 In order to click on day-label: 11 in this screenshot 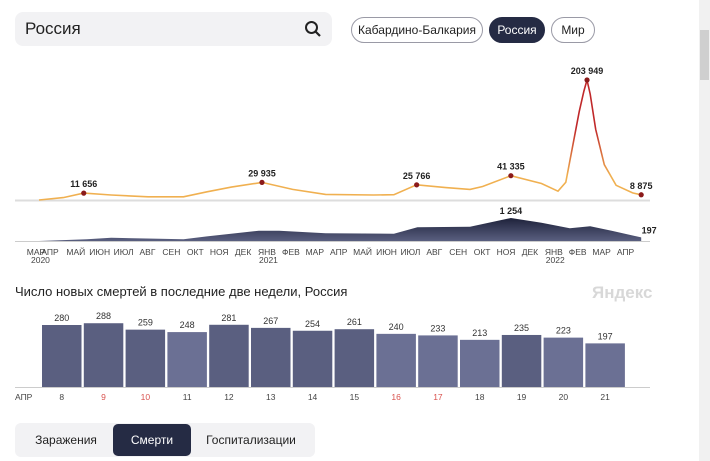, I will do `click(187, 397)`.